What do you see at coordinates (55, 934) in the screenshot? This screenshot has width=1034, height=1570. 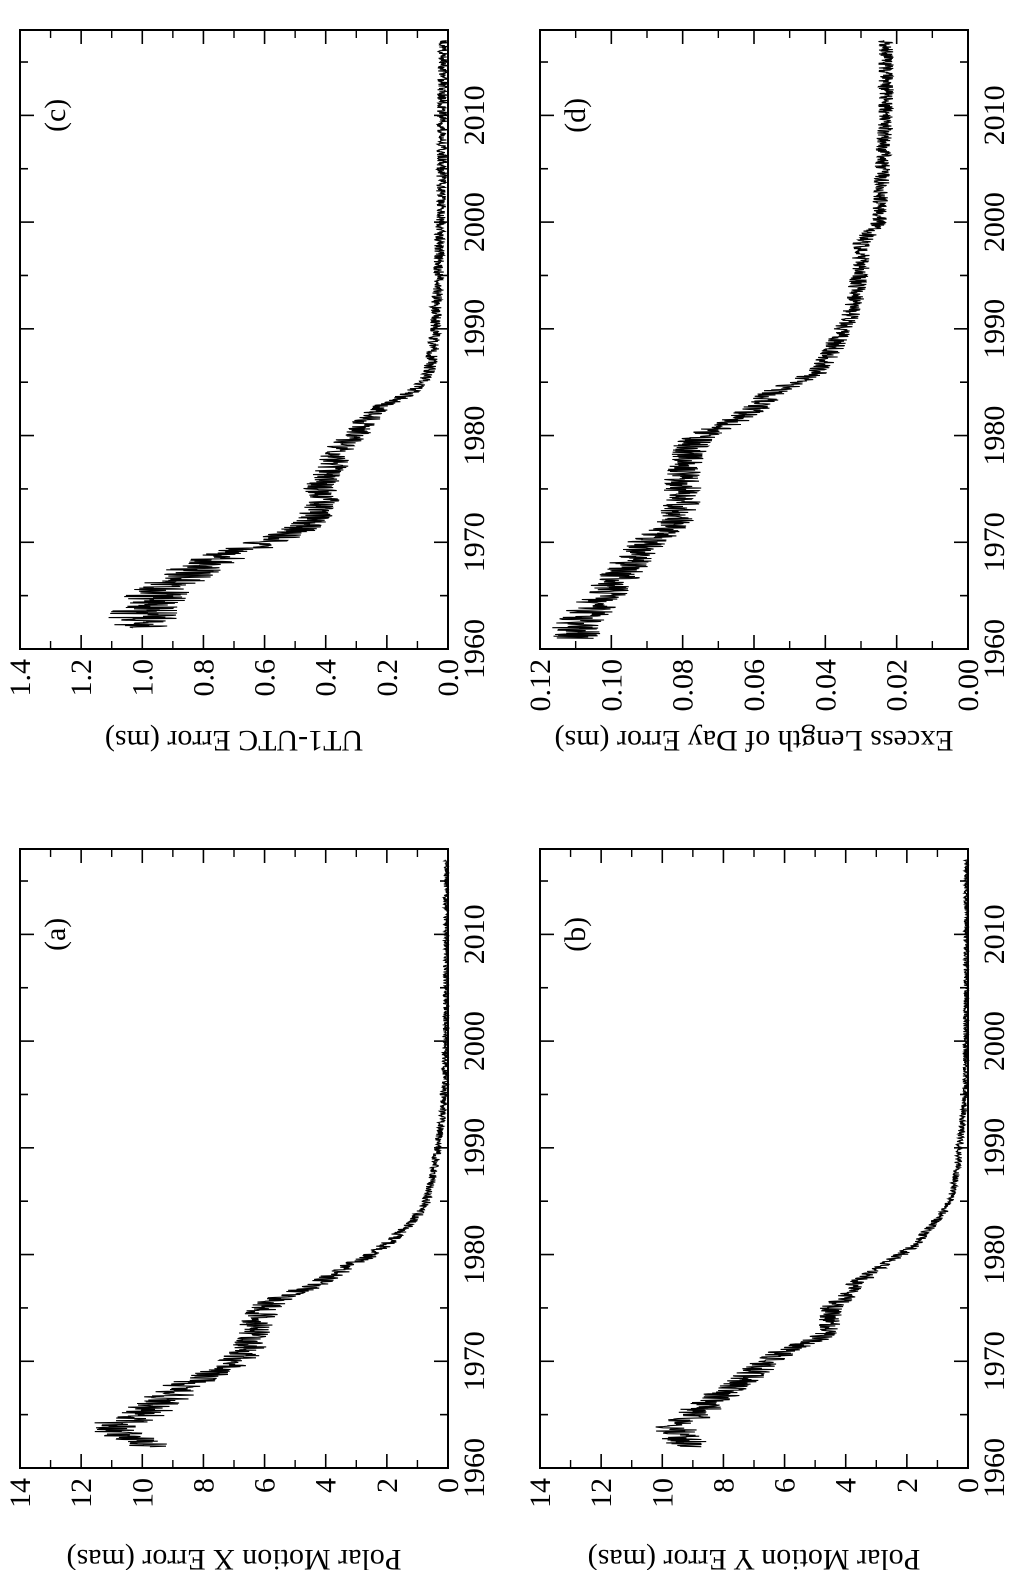 I see `panel-label: (a)` at bounding box center [55, 934].